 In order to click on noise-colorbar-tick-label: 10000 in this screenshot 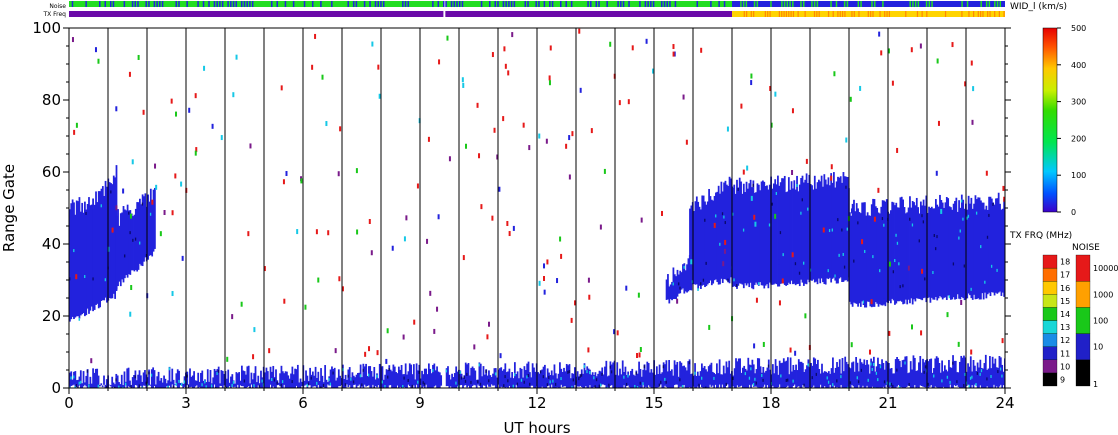, I will do `click(1105, 268)`.